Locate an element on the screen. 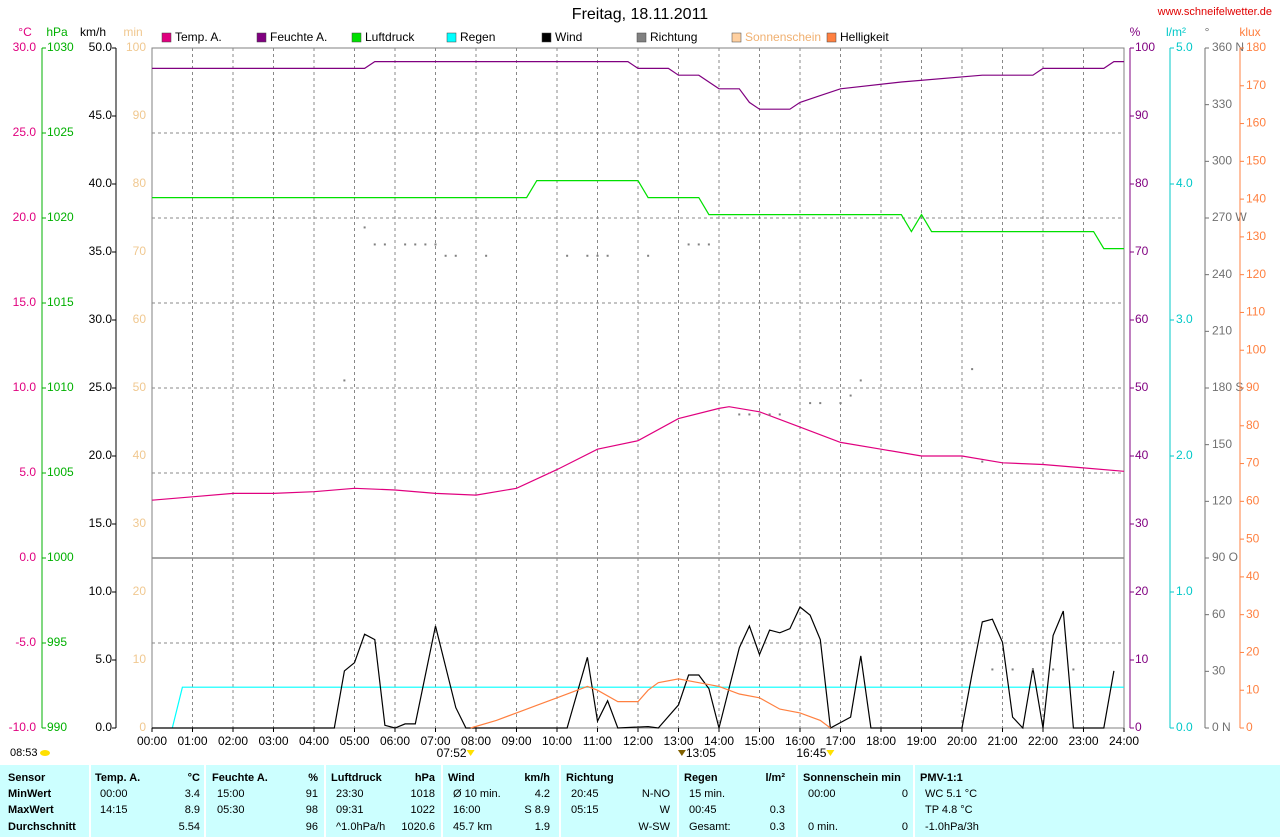  column-title: Feuchte A. is located at coordinates (240, 778).